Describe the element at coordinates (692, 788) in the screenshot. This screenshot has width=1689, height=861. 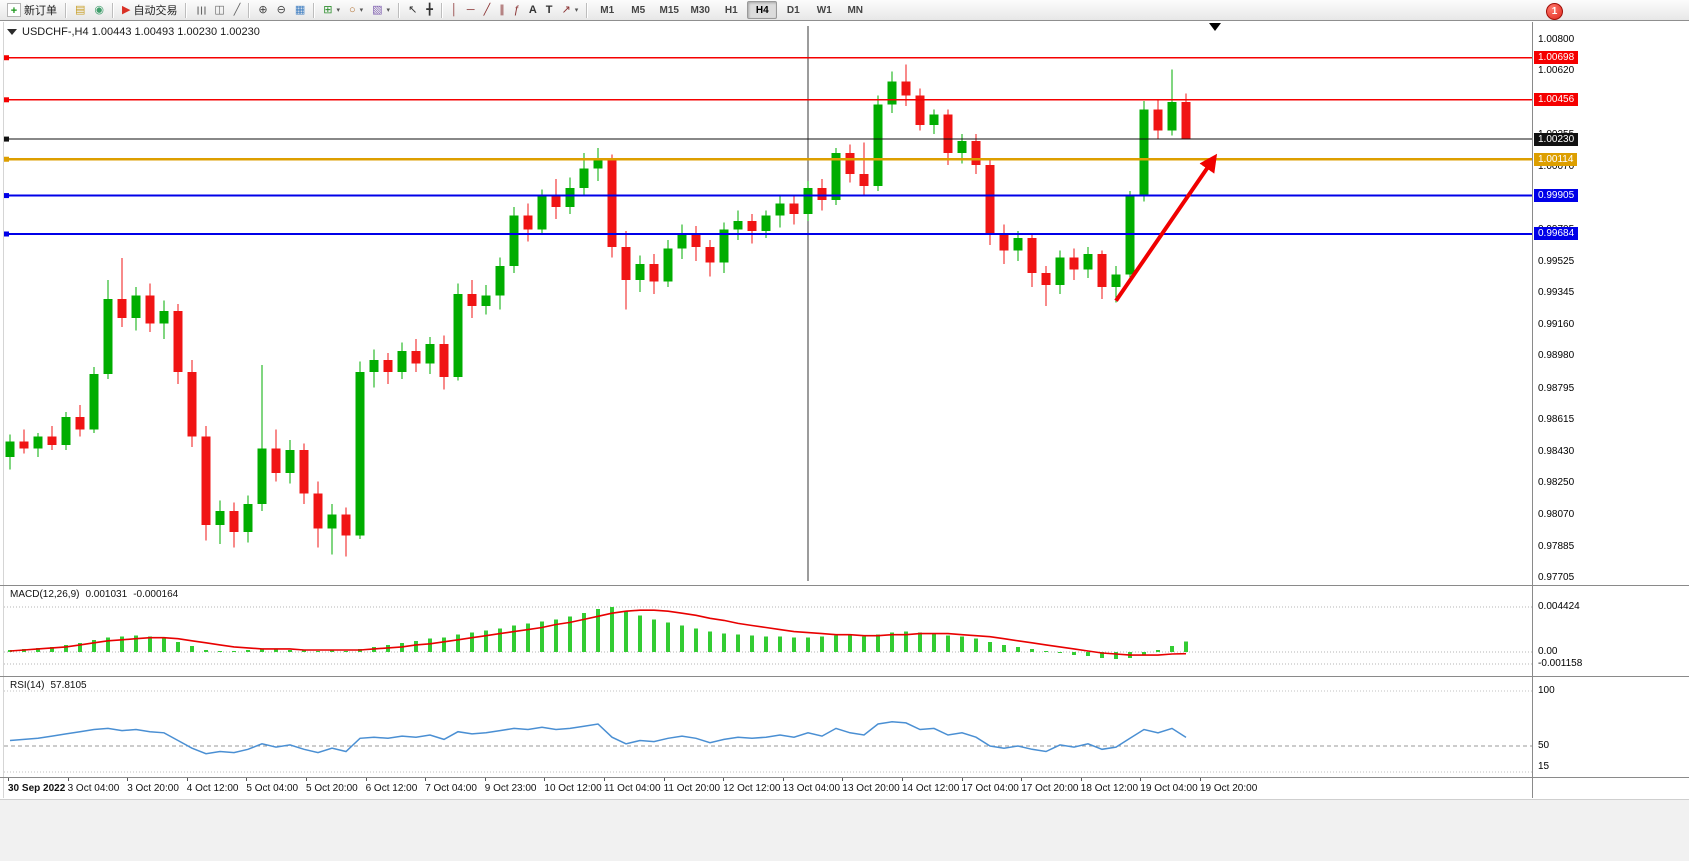
I see `time-axis-label: 11 Oct 20:00` at that location.